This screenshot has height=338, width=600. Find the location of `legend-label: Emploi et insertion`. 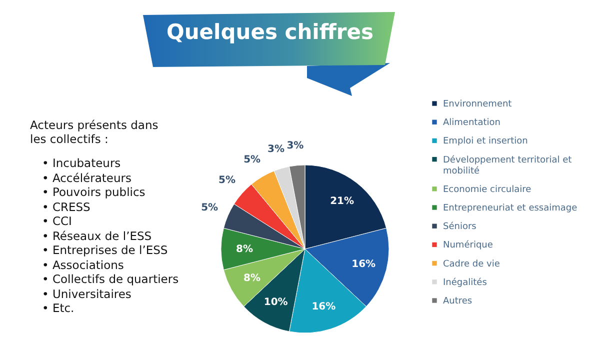

legend-label: Emploi et insertion is located at coordinates (485, 141).